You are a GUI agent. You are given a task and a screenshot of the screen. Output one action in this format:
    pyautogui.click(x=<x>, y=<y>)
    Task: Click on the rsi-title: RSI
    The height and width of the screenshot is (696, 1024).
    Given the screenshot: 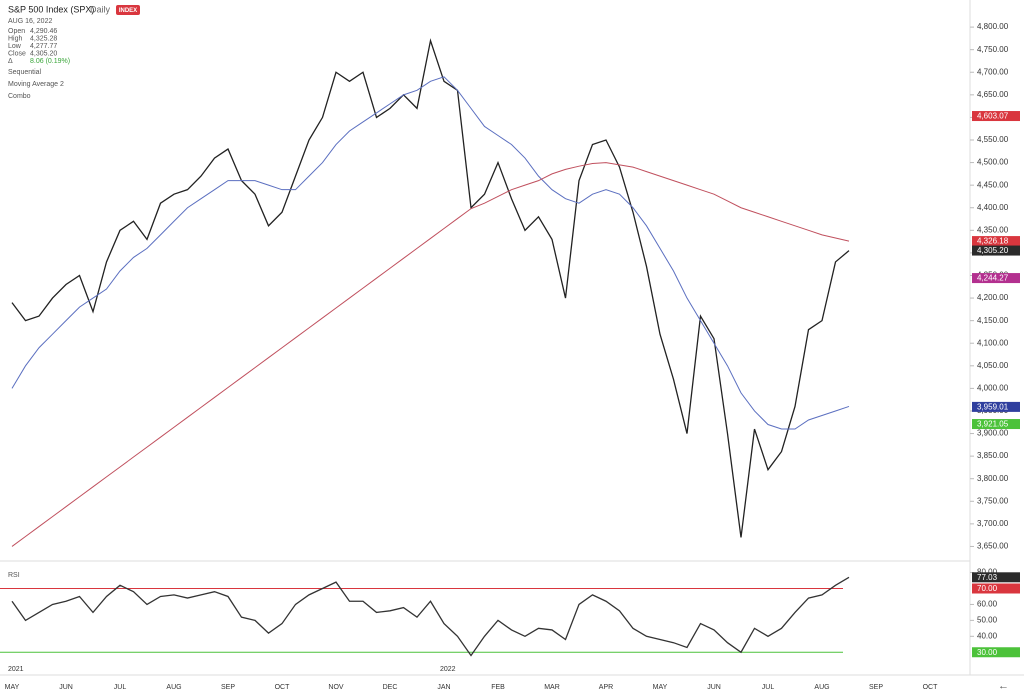 What is the action you would take?
    pyautogui.click(x=14, y=575)
    